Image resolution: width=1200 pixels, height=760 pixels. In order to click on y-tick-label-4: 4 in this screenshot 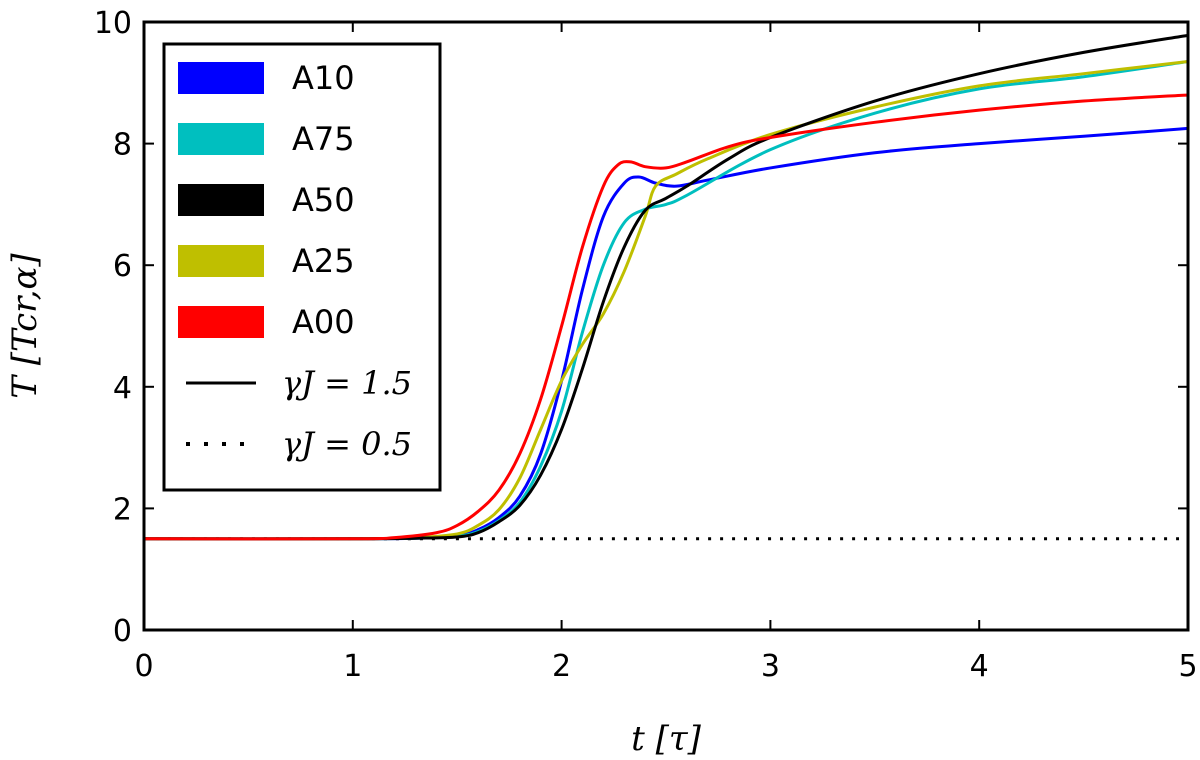, I will do `click(122, 388)`.